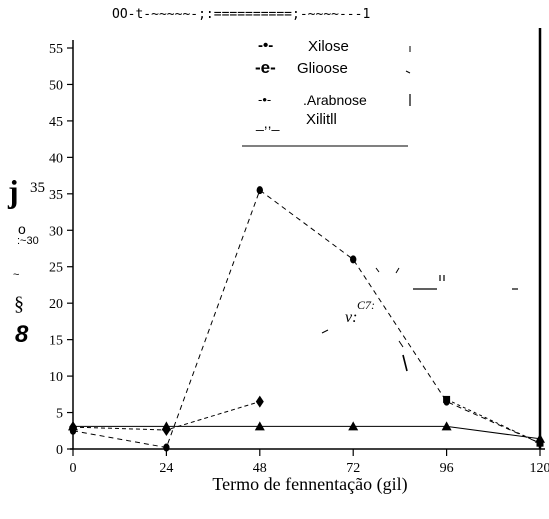  What do you see at coordinates (353, 468) in the screenshot?
I see `x-tick-label: 72` at bounding box center [353, 468].